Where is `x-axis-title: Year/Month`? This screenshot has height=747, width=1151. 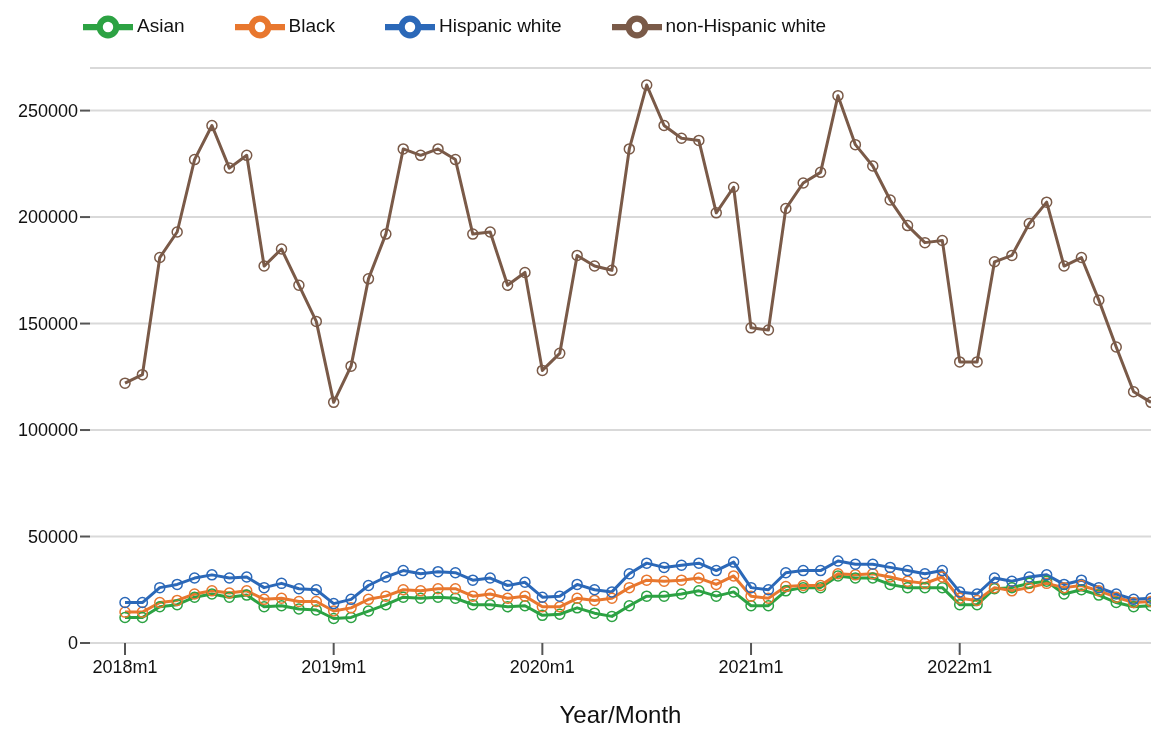
x-axis-title: Year/Month is located at coordinates (620, 714).